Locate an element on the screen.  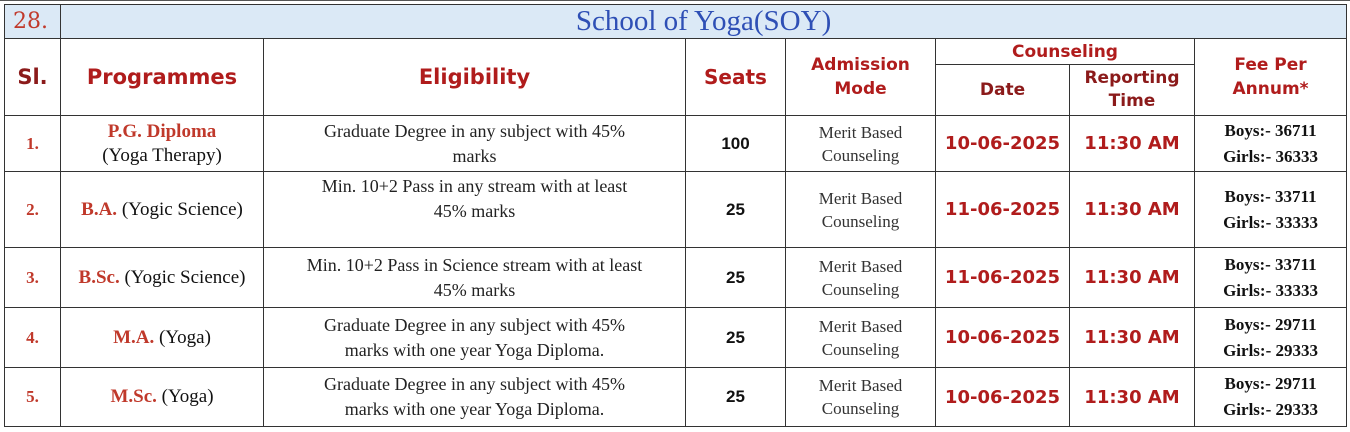
row-sl: 2. is located at coordinates (32, 209).